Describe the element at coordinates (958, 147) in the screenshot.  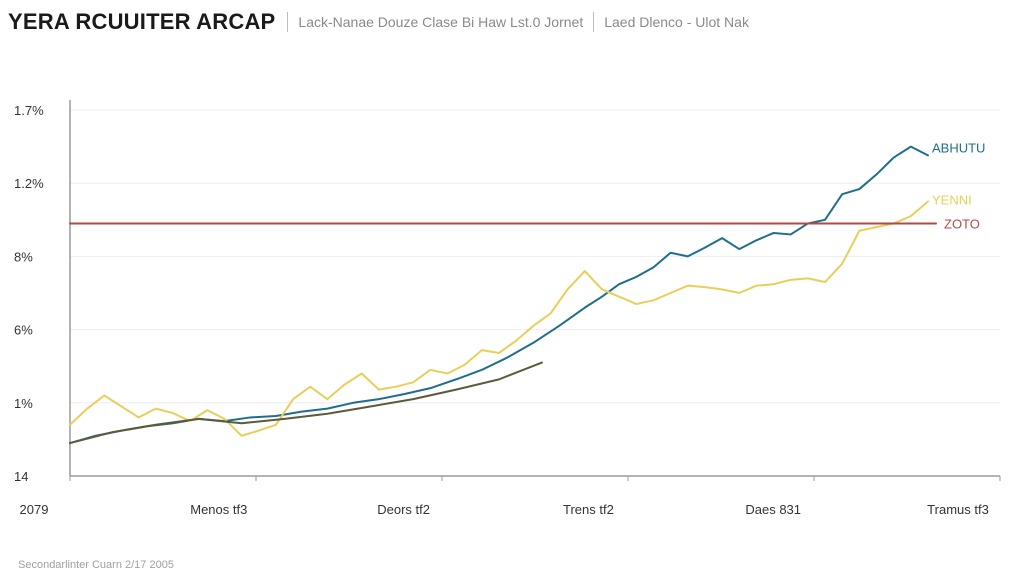
I see `series-label-abhutu: ABHUTU` at that location.